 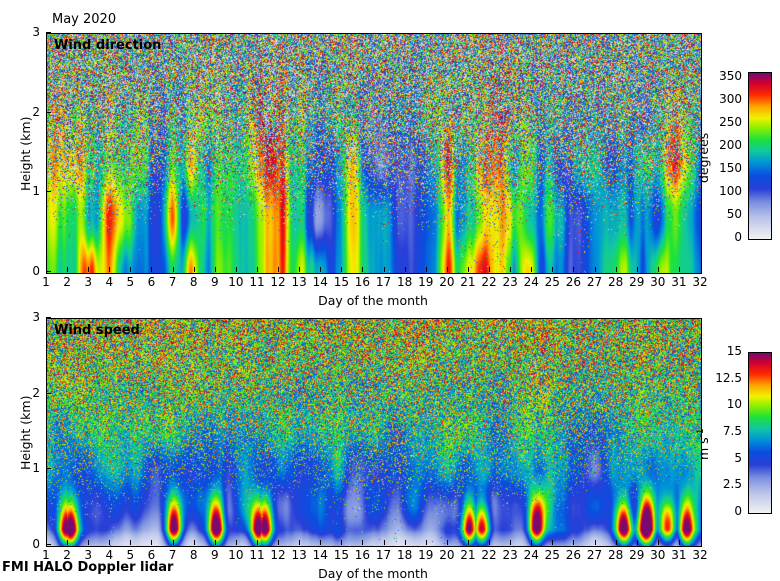 I want to click on colorbar-wind-speed, so click(x=760, y=433).